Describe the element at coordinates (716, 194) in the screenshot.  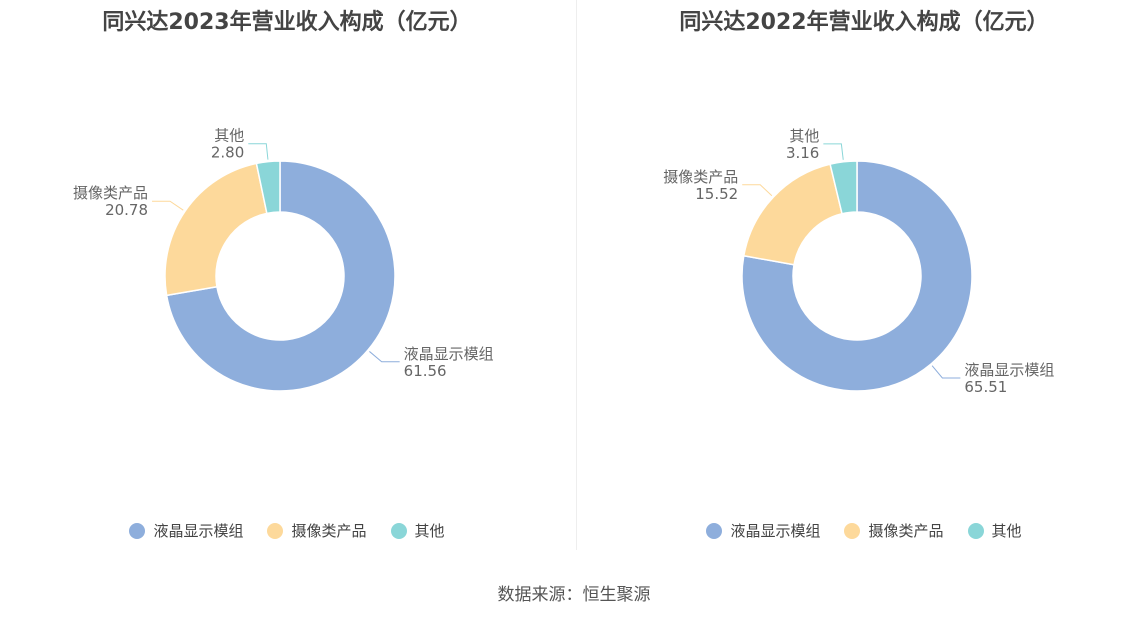
I see `slice-label-value: 15.52` at that location.